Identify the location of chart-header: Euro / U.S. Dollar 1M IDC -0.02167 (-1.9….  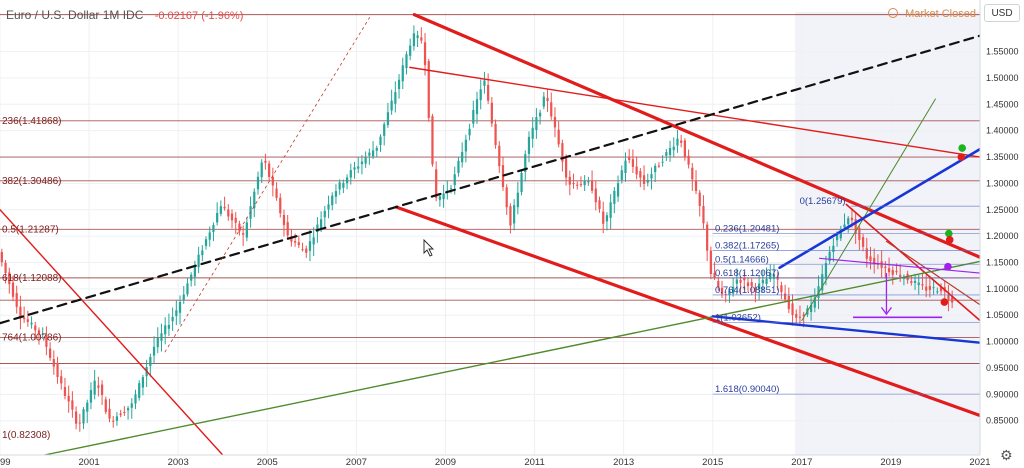
(124, 15).